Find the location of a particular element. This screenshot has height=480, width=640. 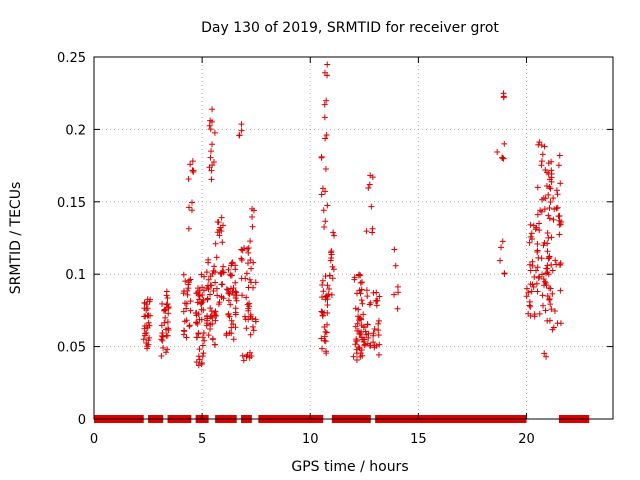

y-tick-label: 0 is located at coordinates (82, 420).